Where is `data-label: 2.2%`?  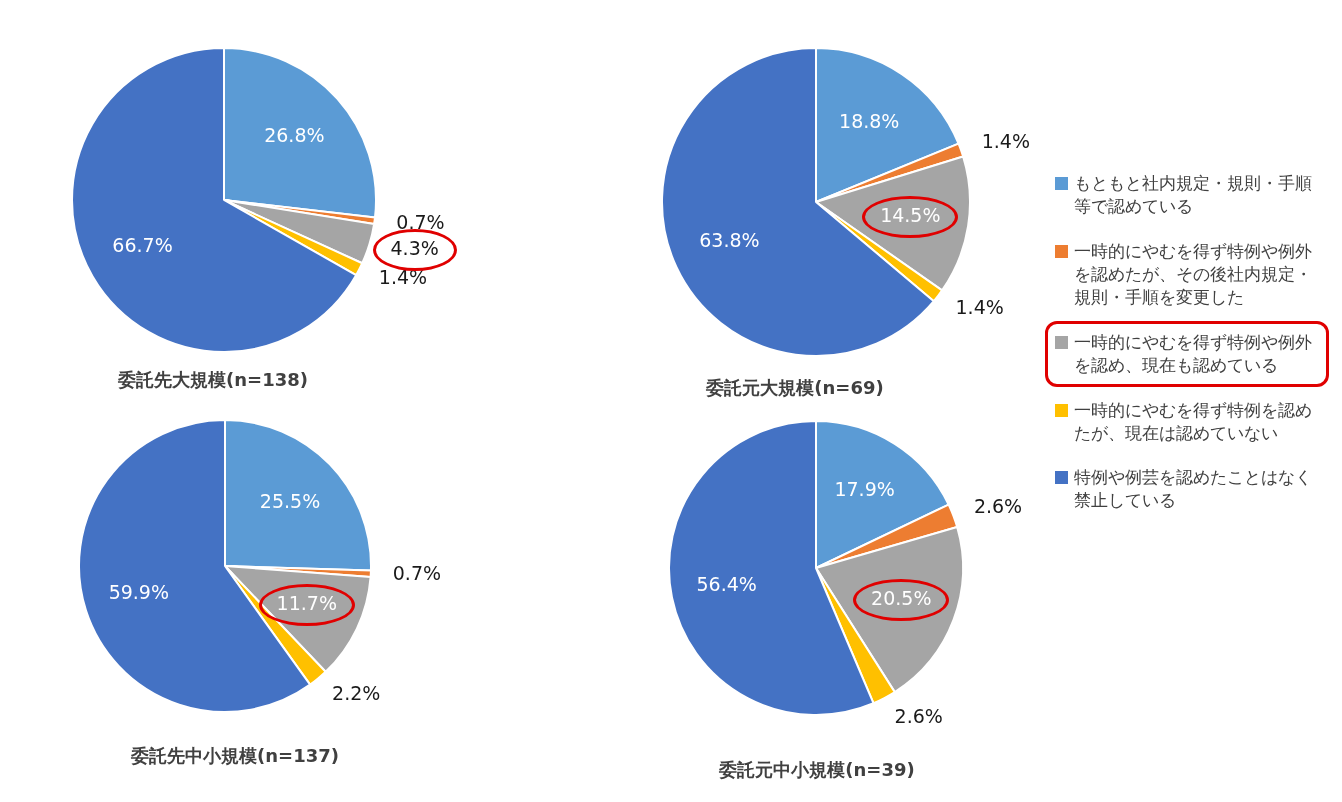 data-label: 2.2% is located at coordinates (356, 693).